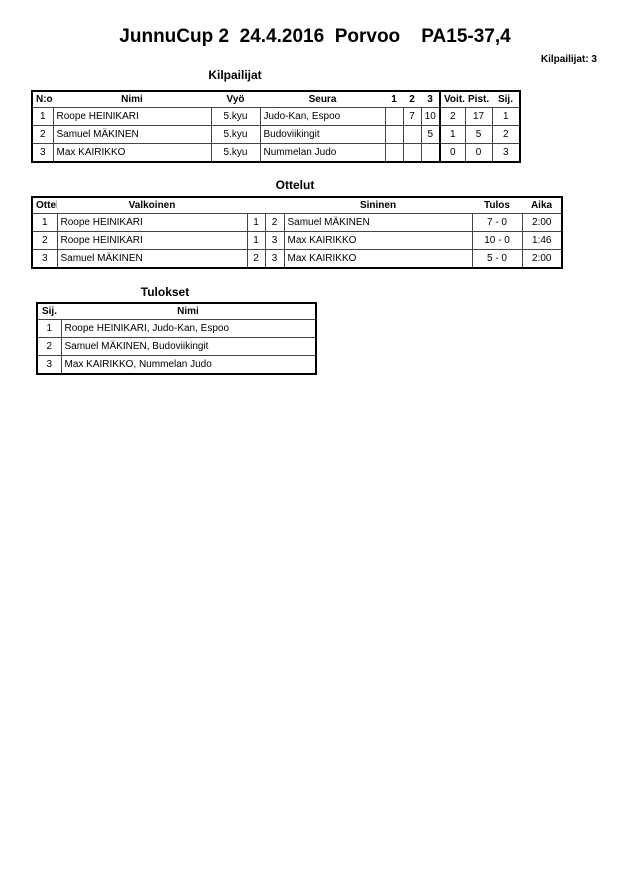  I want to click on table-row: 2 Samuel MÄKINEN, Budoviikingit, so click(176, 346).